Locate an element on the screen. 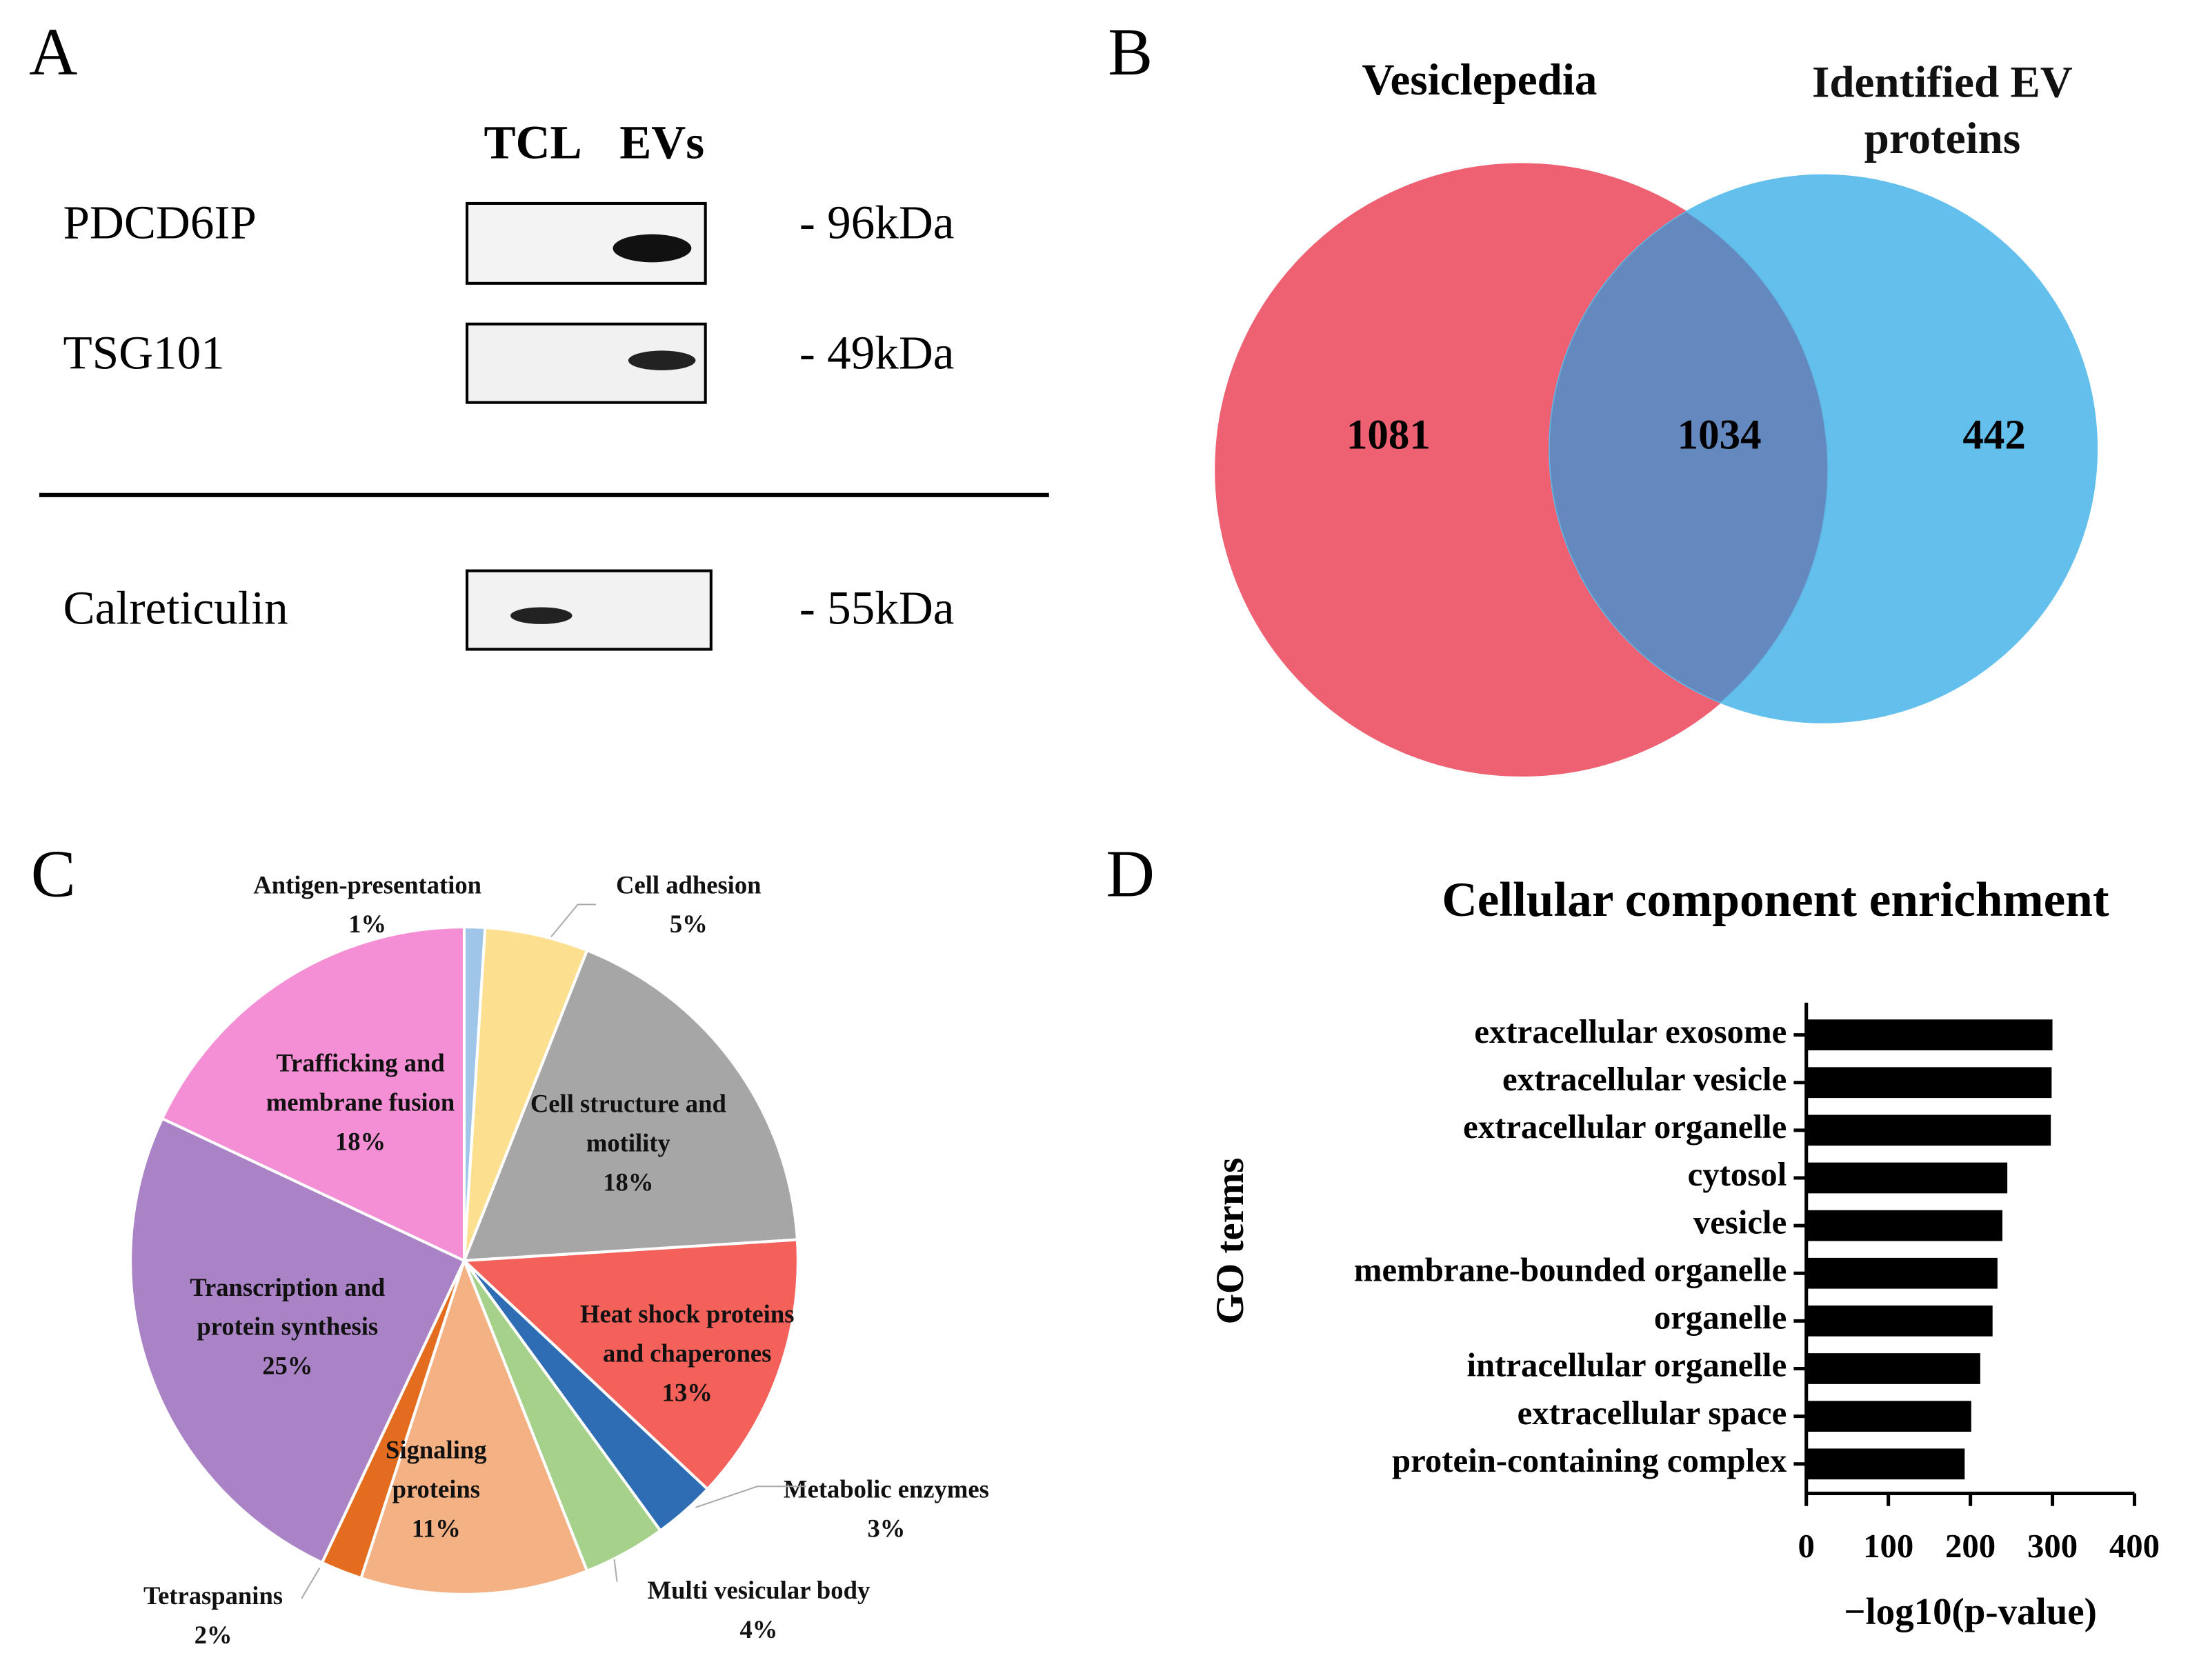 Image resolution: width=2199 pixels, height=1680 pixels. y-tick-label: extracellular exosome is located at coordinates (1630, 1031).